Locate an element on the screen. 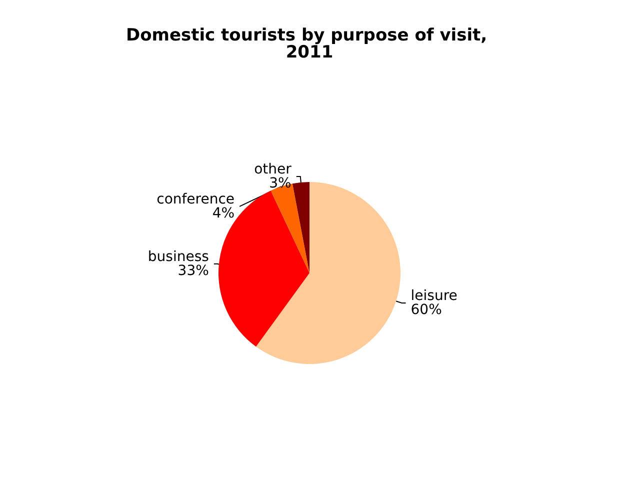 This screenshot has width=619, height=479. slice-label: conference is located at coordinates (195, 199).